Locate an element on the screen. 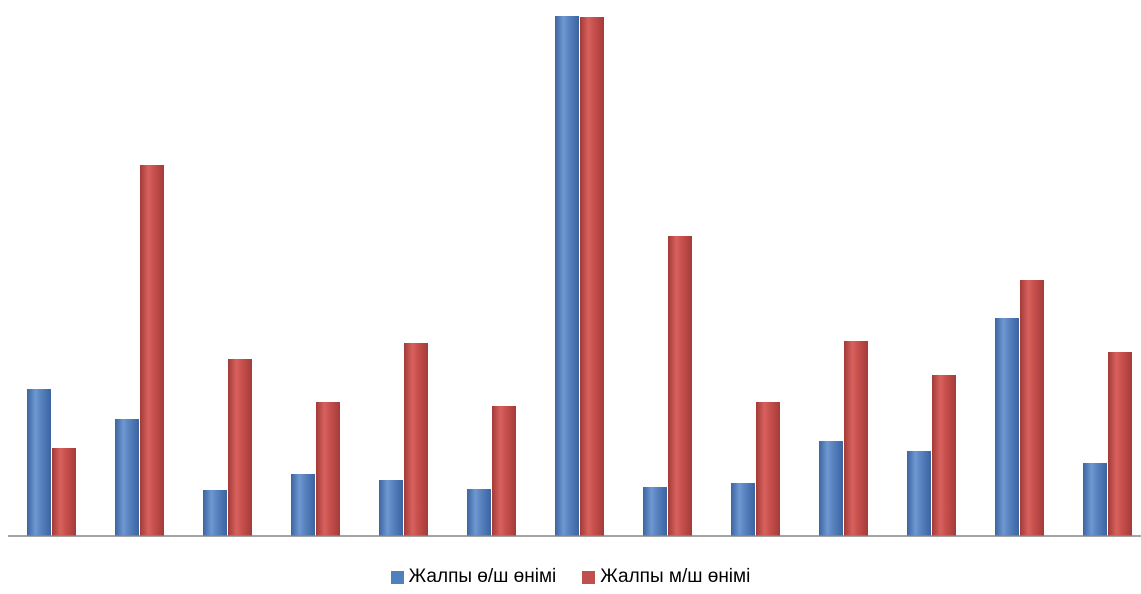 This screenshot has height=594, width=1141. legend-item-series-2: Жалпы м/ш өнімі is located at coordinates (666, 577).